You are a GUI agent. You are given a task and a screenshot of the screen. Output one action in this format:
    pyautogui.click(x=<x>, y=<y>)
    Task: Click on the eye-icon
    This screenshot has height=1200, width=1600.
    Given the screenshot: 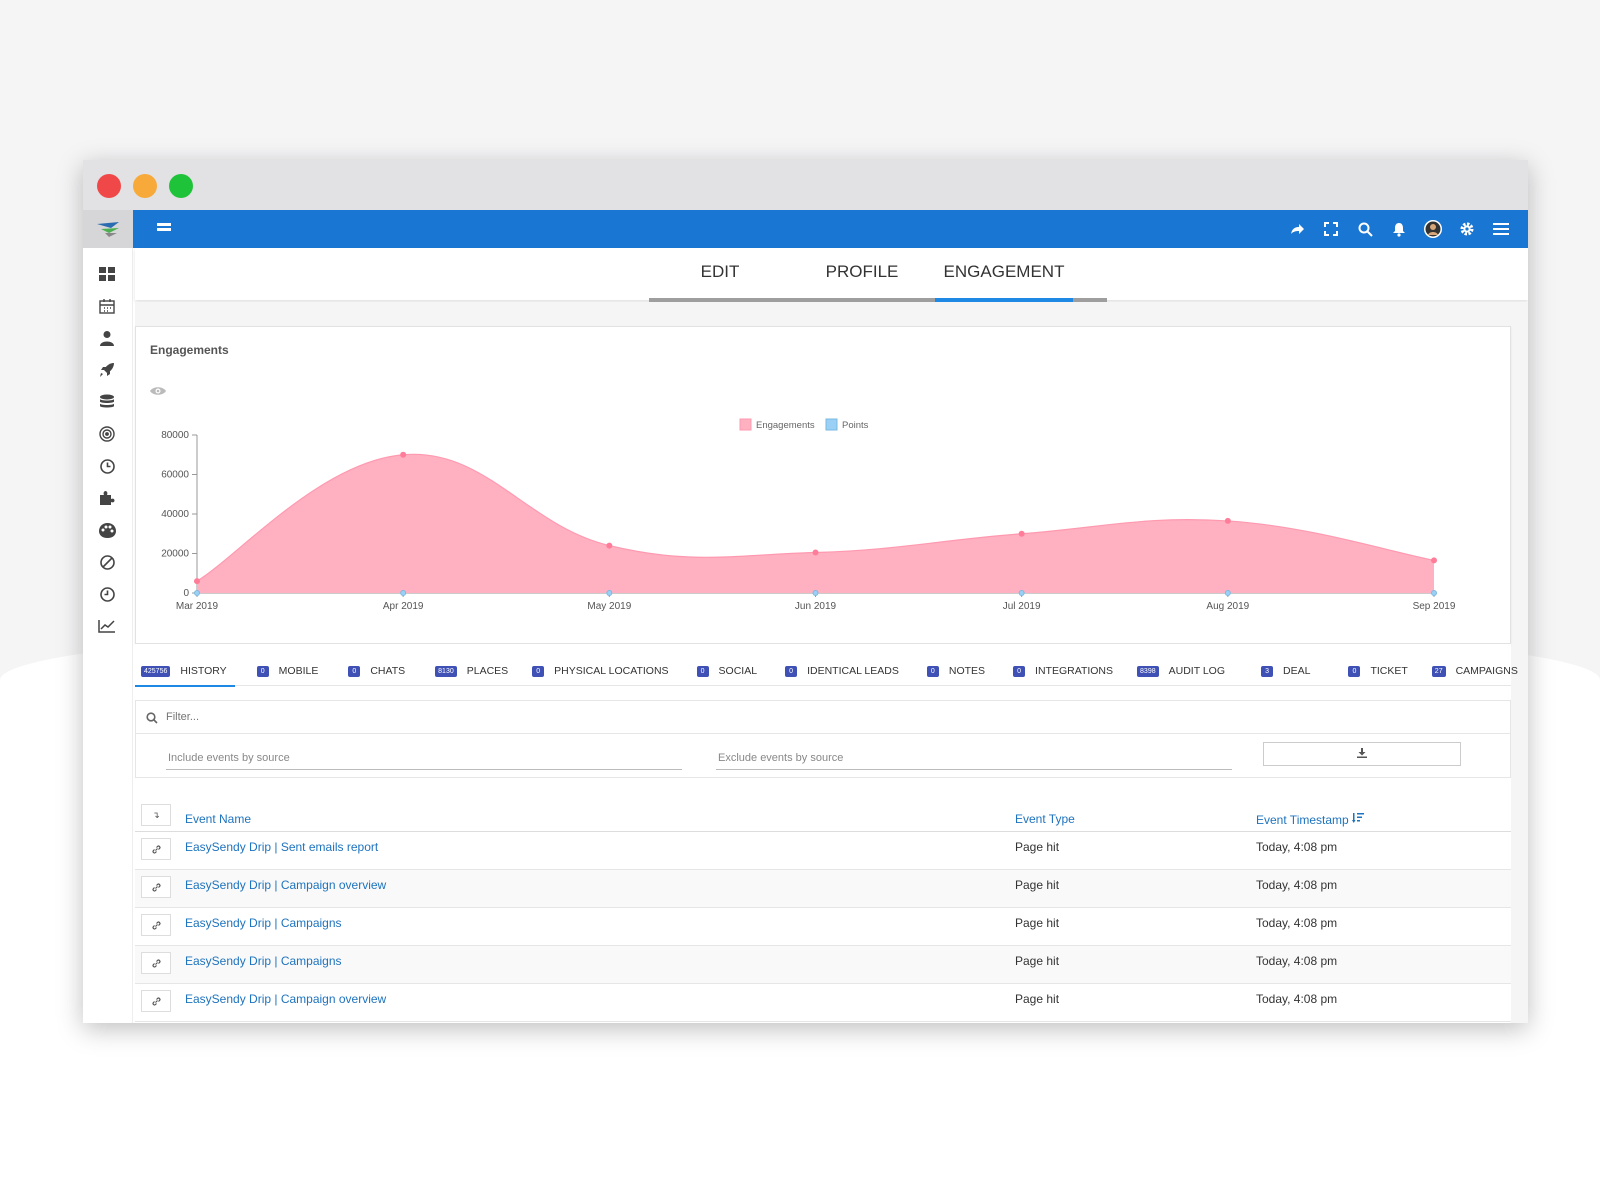 What is the action you would take?
    pyautogui.click(x=158, y=392)
    